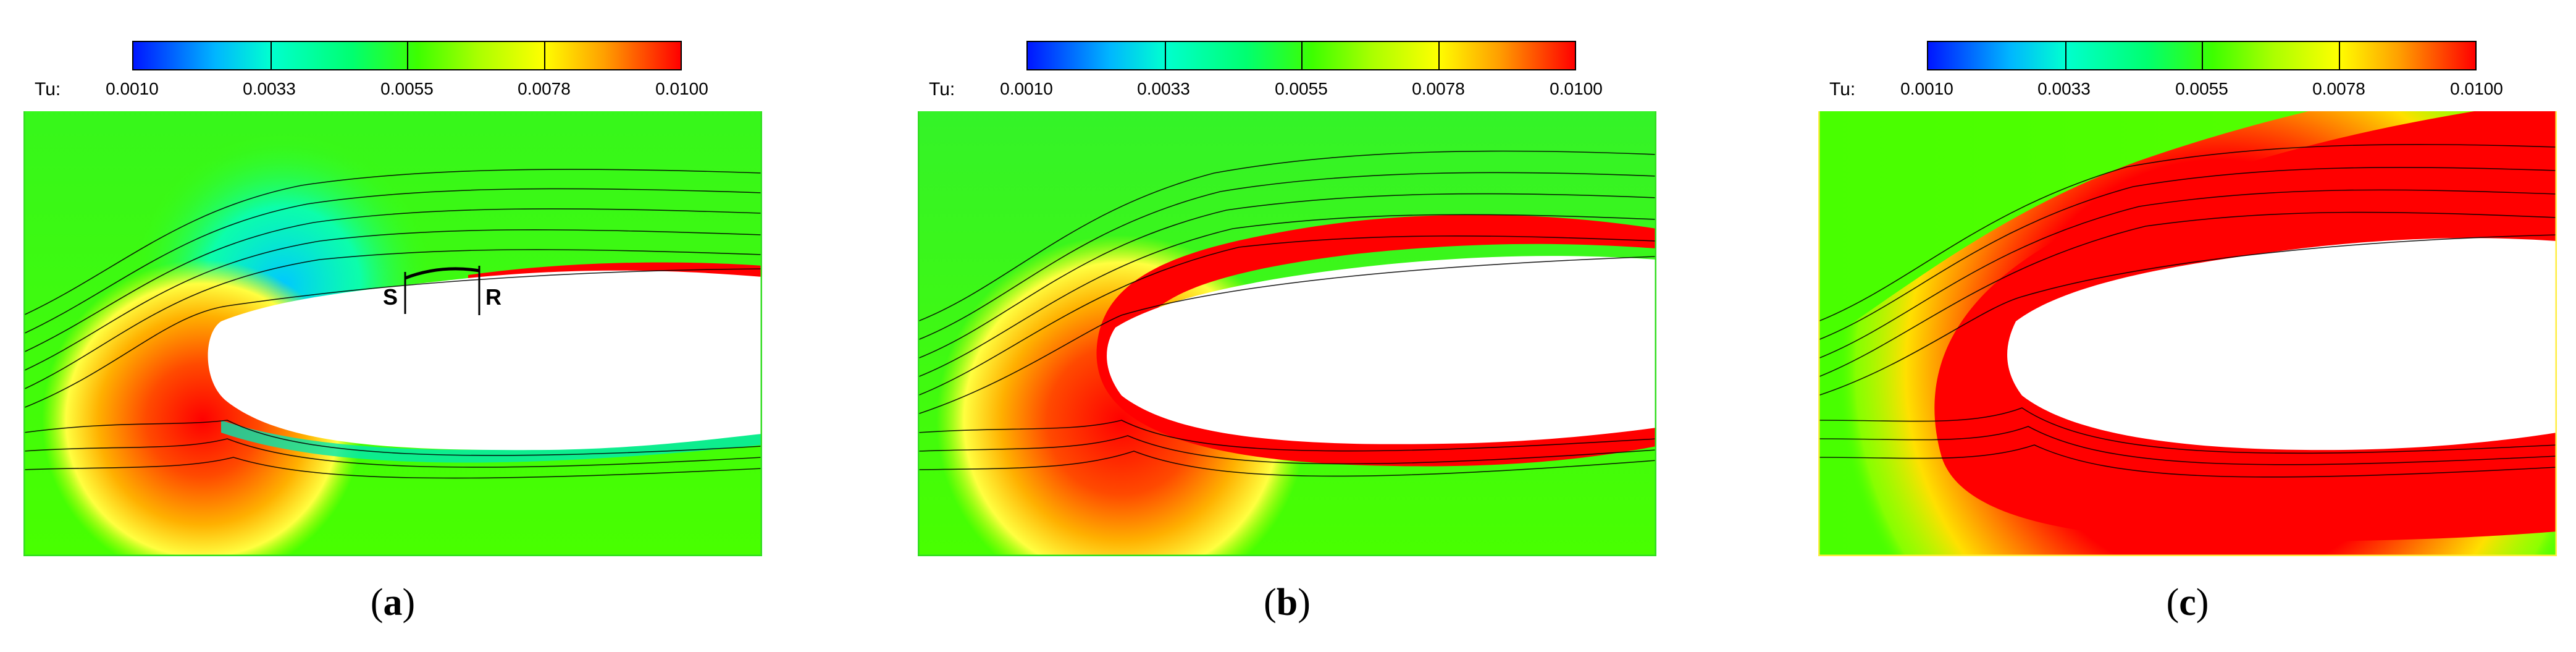 This screenshot has width=2576, height=652. I want to click on separation-label: S, so click(390, 297).